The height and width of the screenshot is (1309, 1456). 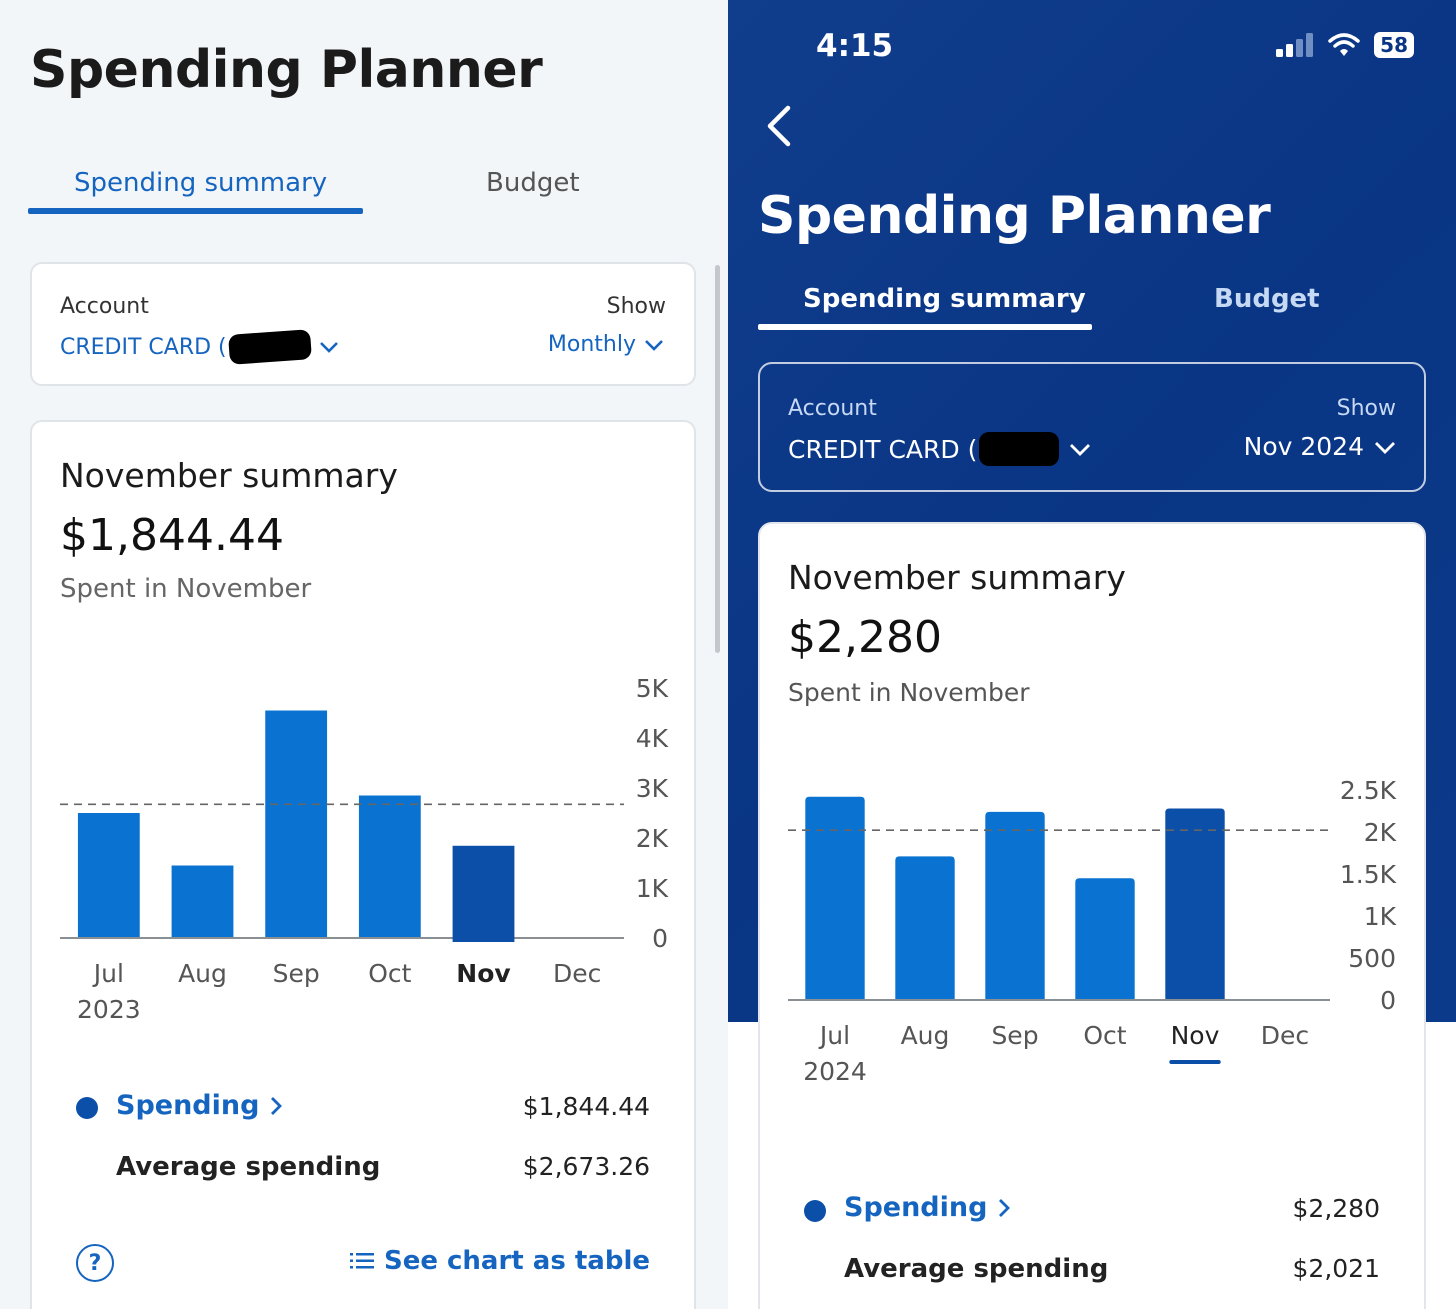 What do you see at coordinates (1092, 931) in the screenshot?
I see `spending-bar-chart: 0 500 1K 1.5K 2K 2.5K Jul Aug Sep Oct Nov Dec 2024` at bounding box center [1092, 931].